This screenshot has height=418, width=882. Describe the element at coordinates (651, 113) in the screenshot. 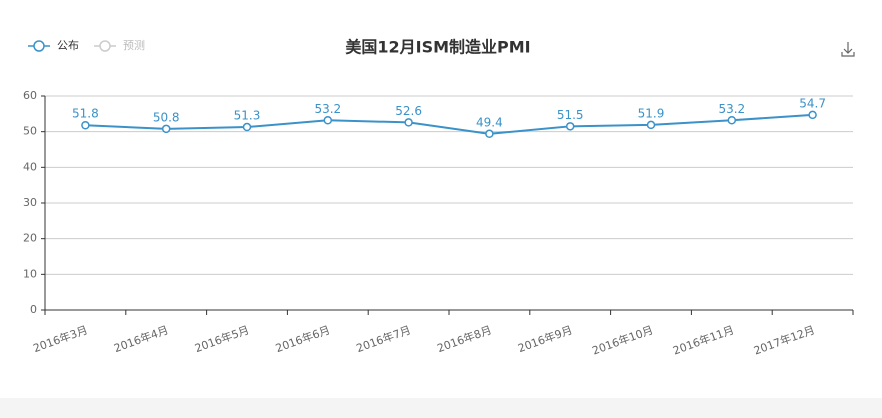

I see `data-label: 51.9` at that location.